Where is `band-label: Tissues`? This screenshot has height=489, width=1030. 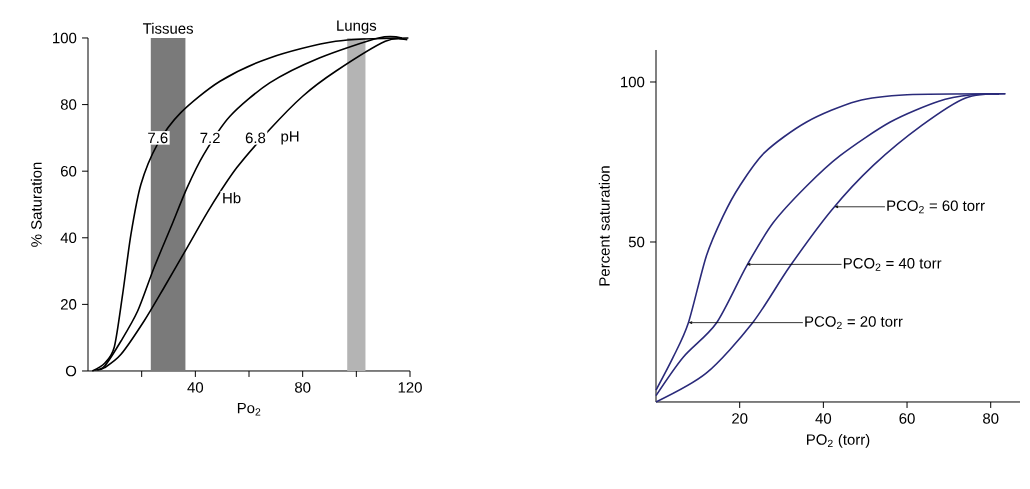 band-label: Tissues is located at coordinates (168, 28).